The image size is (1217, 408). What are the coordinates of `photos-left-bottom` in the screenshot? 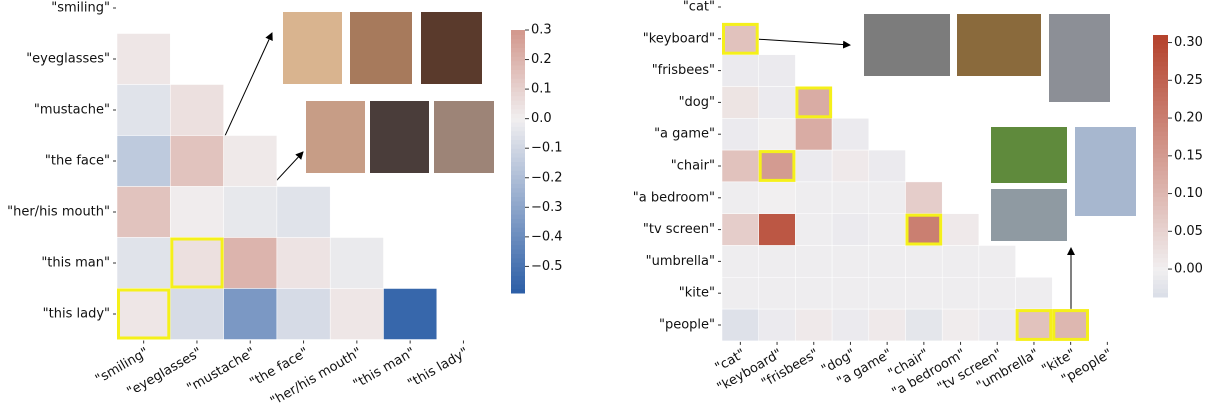 It's located at (400, 137).